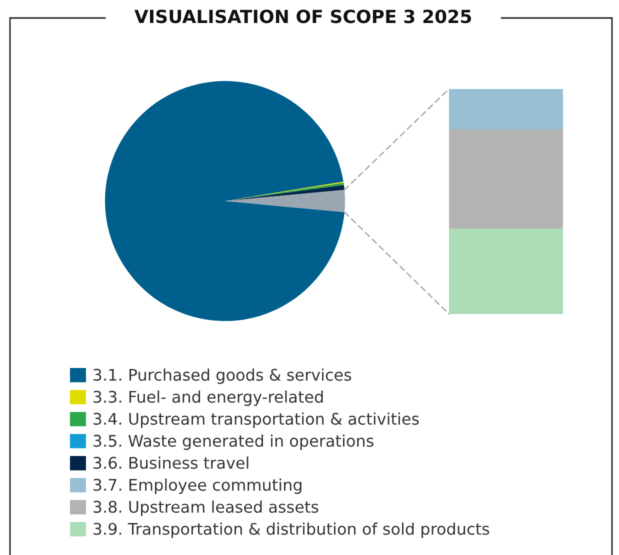  What do you see at coordinates (292, 530) in the screenshot?
I see `legend-label: 3.9. Transportation & distribution of sold products` at bounding box center [292, 530].